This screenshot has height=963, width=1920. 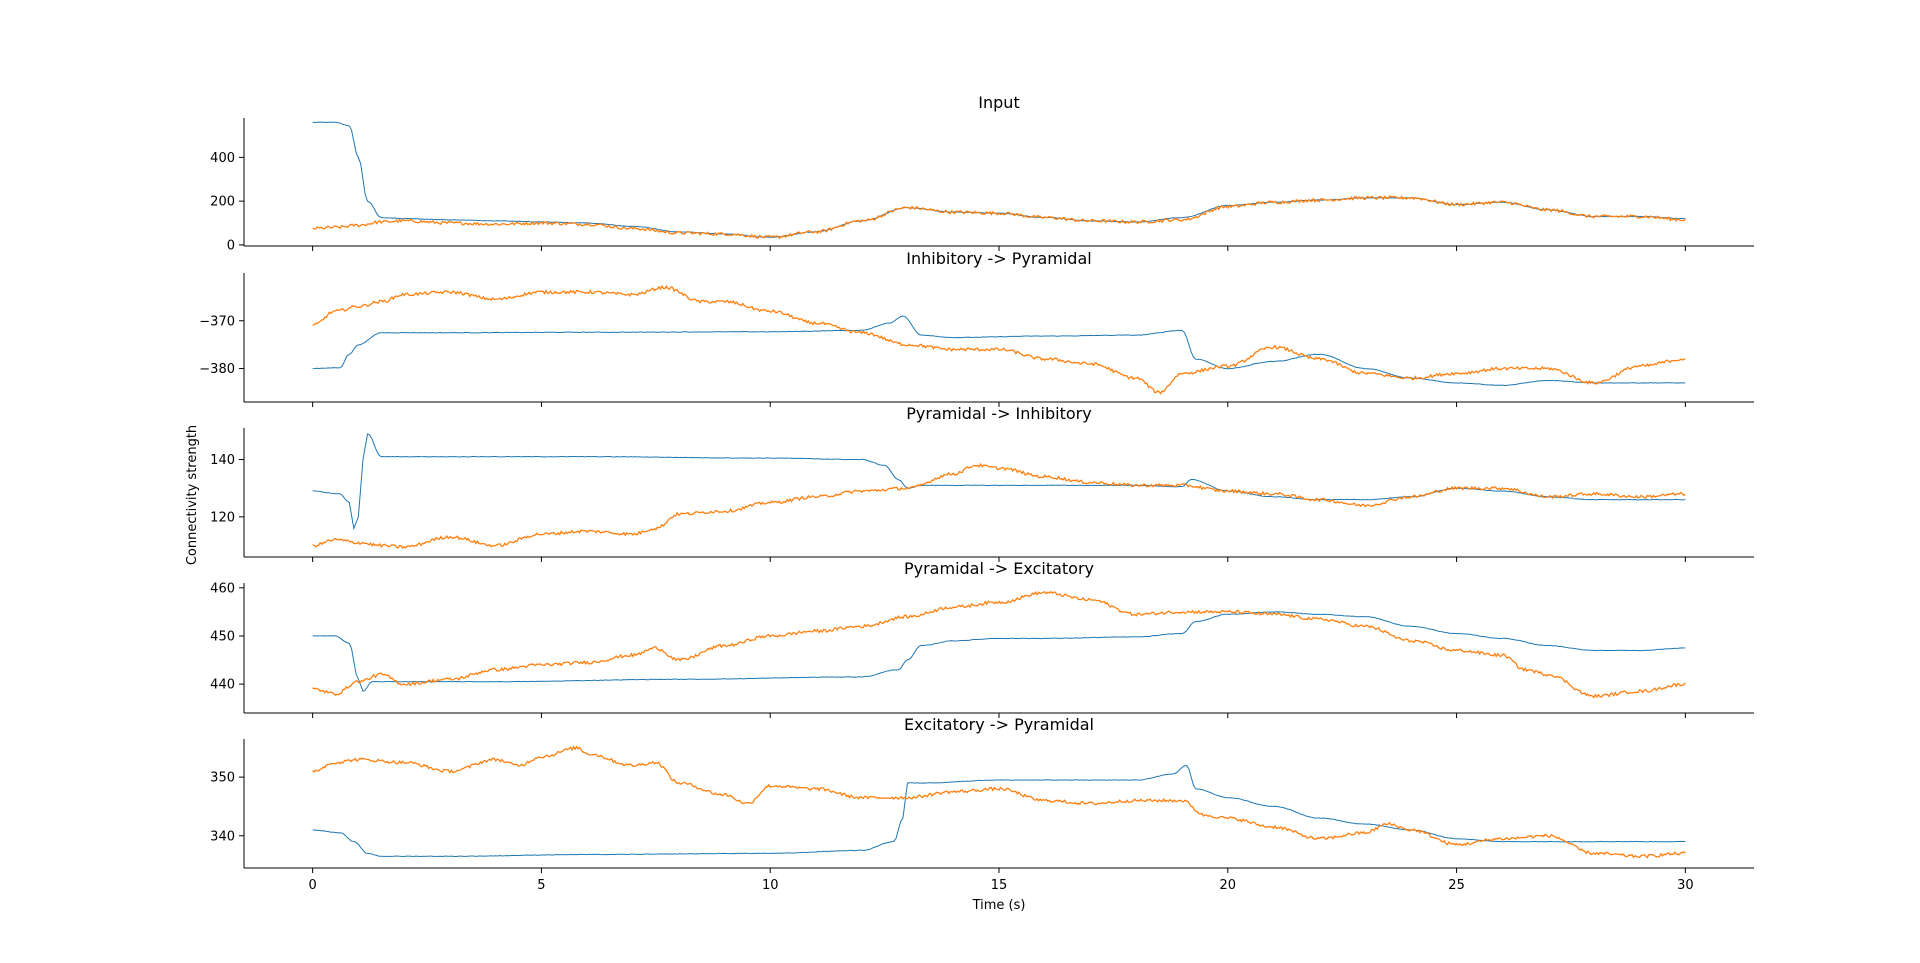 I want to click on panel-2: Pyramidal -> Inhibitory 120 140, so click(x=982, y=483).